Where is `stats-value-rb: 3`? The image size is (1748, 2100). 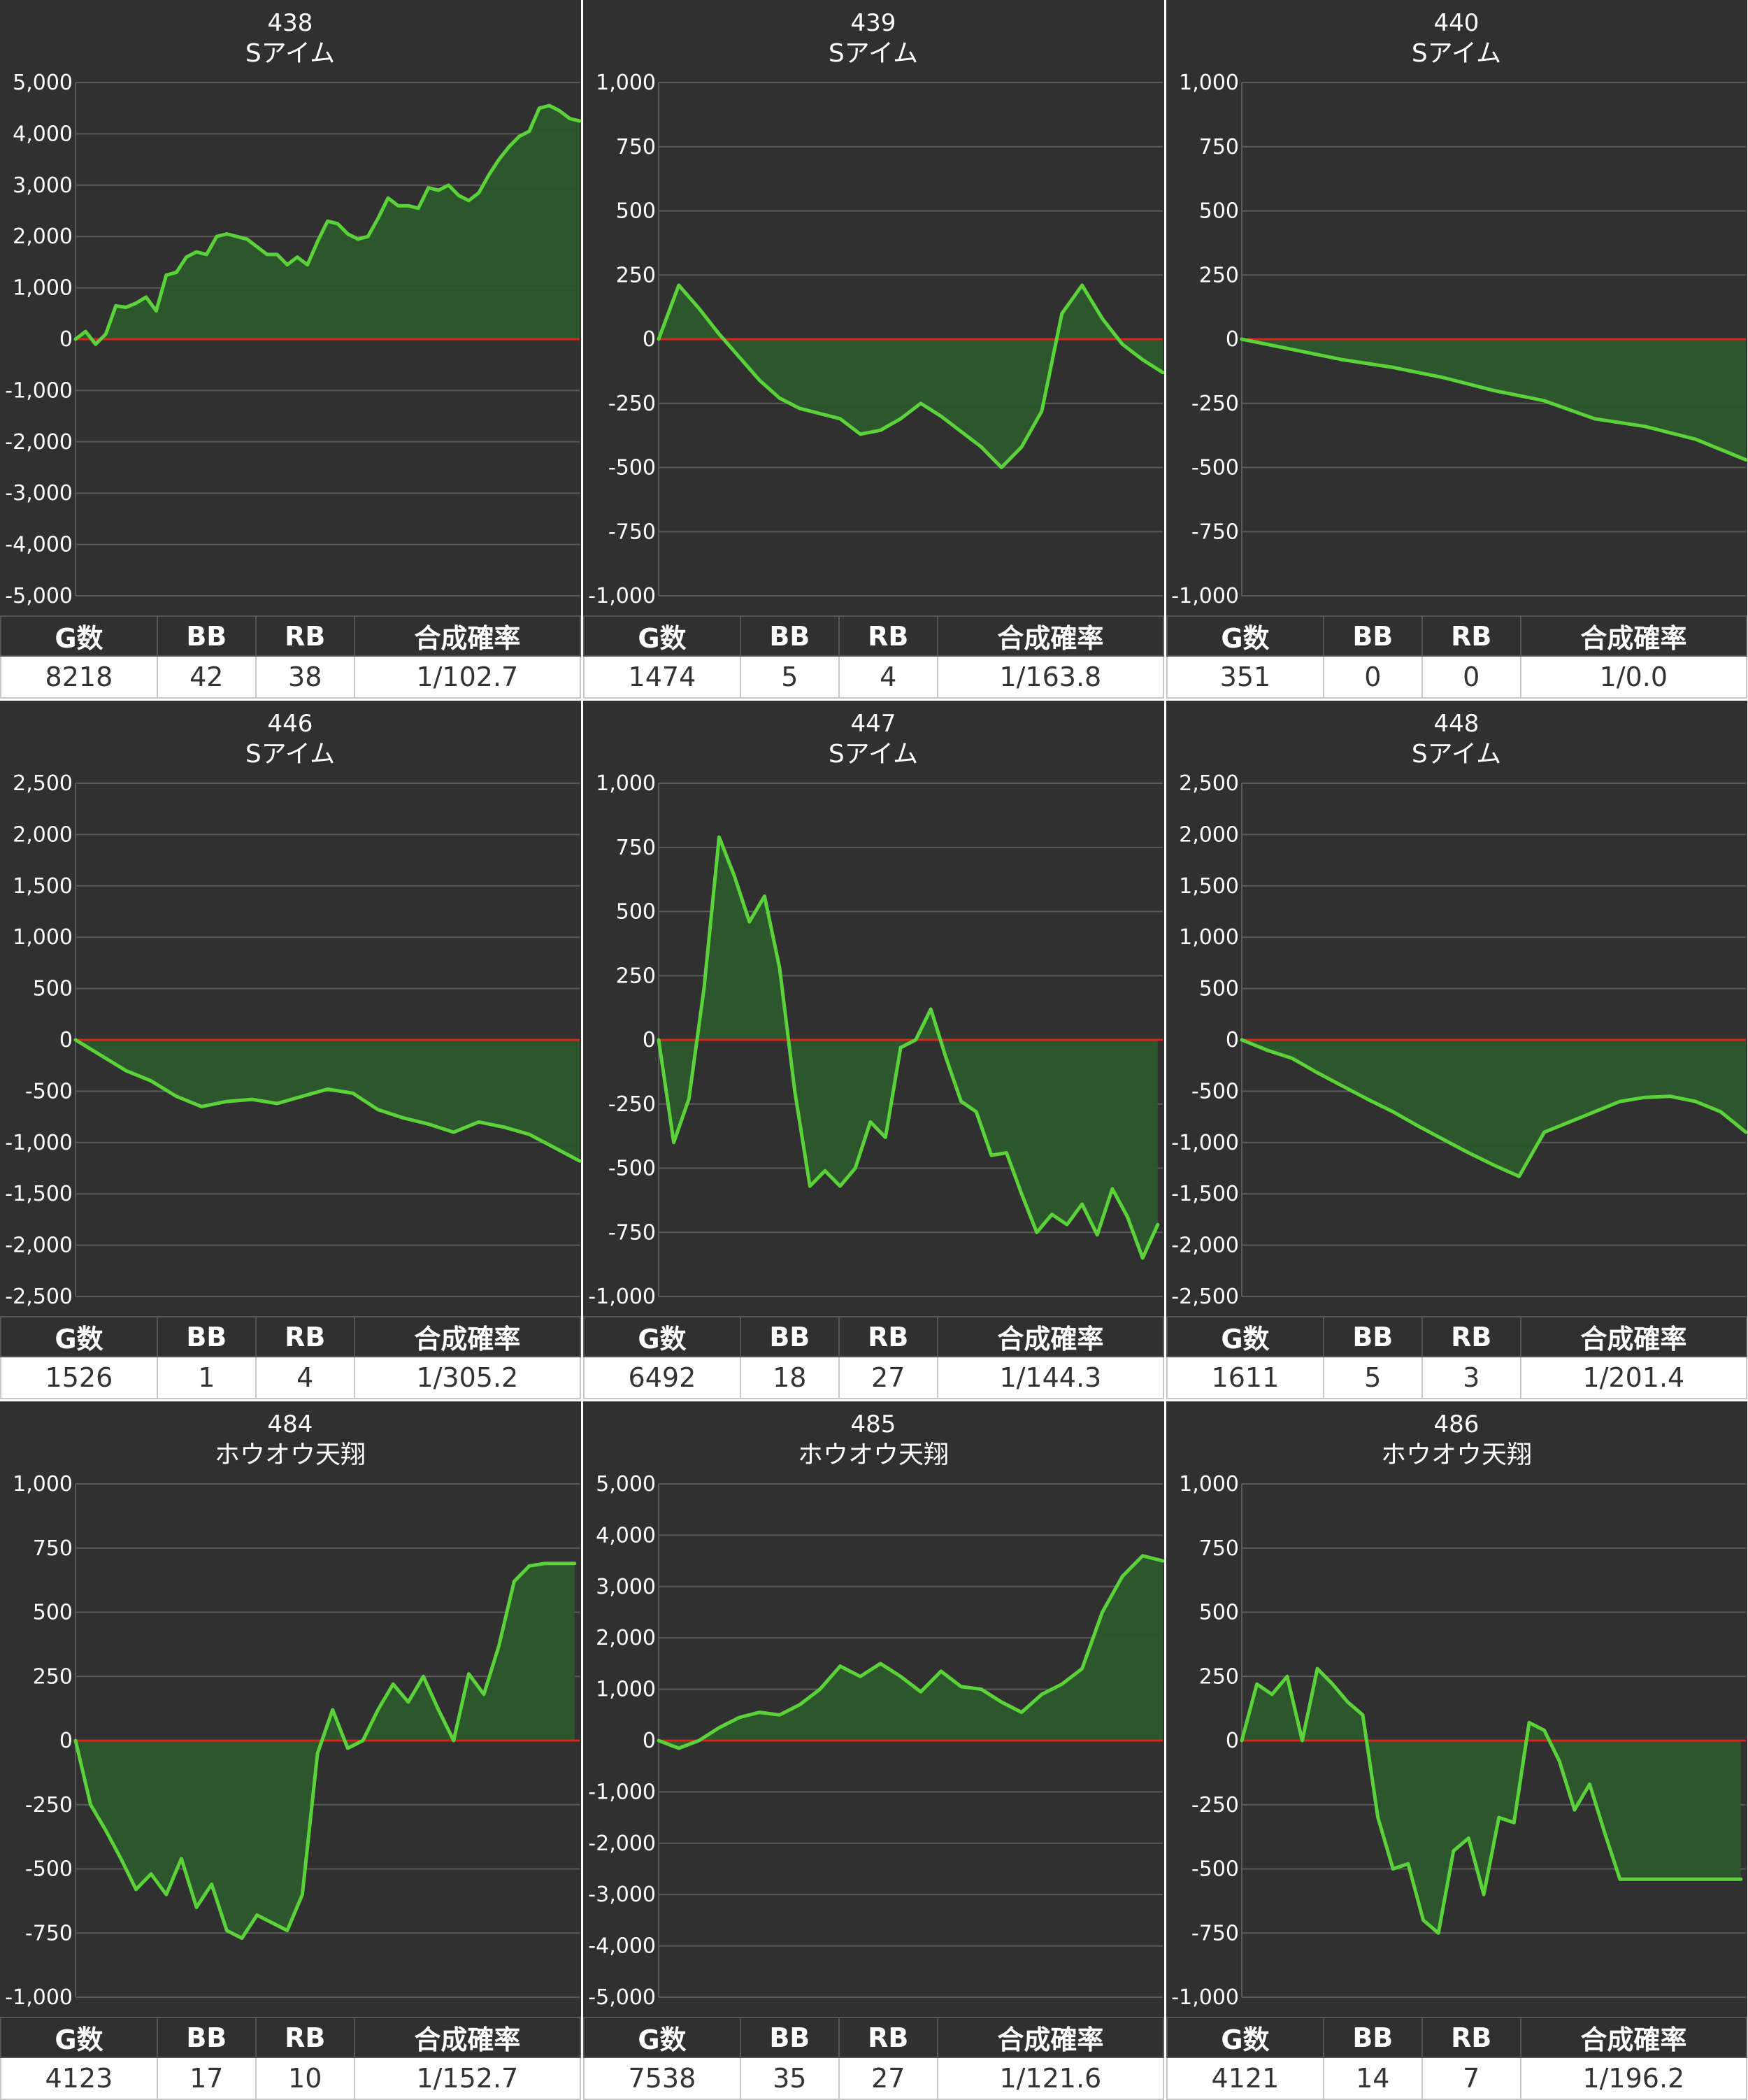 stats-value-rb: 3 is located at coordinates (1471, 1377).